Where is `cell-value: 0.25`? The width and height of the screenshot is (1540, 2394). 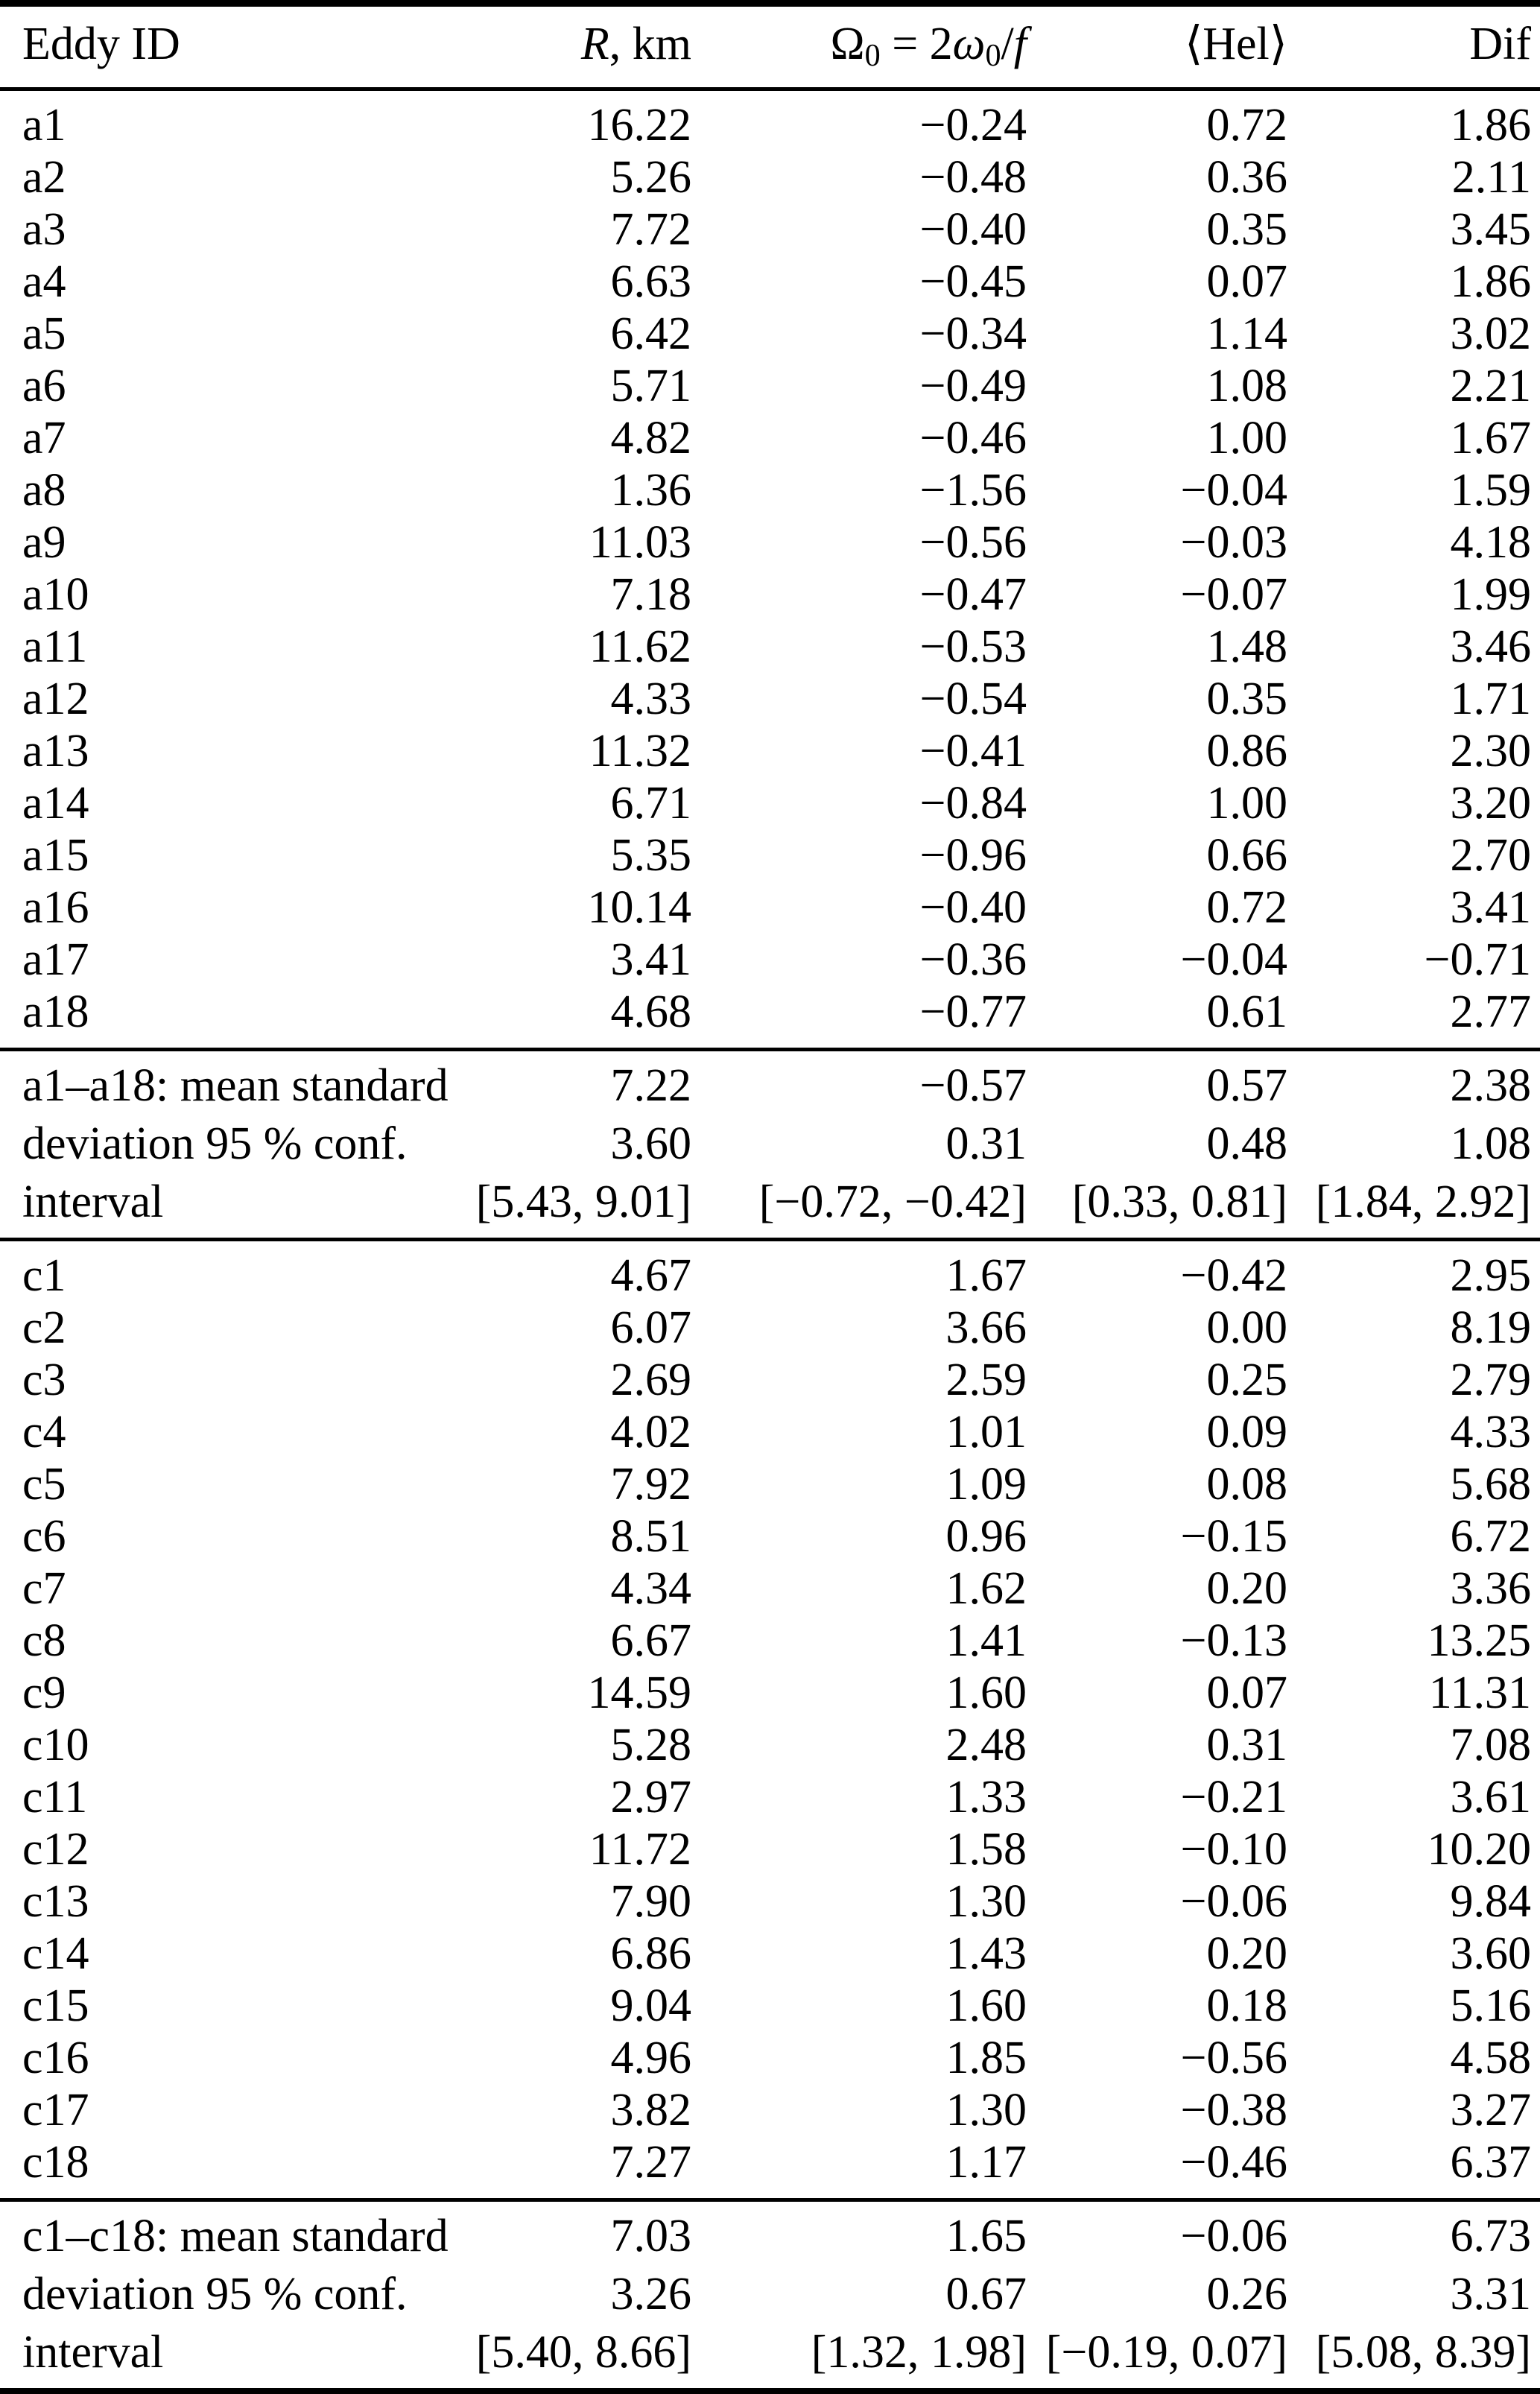
cell-value: 0.25 is located at coordinates (1247, 1380).